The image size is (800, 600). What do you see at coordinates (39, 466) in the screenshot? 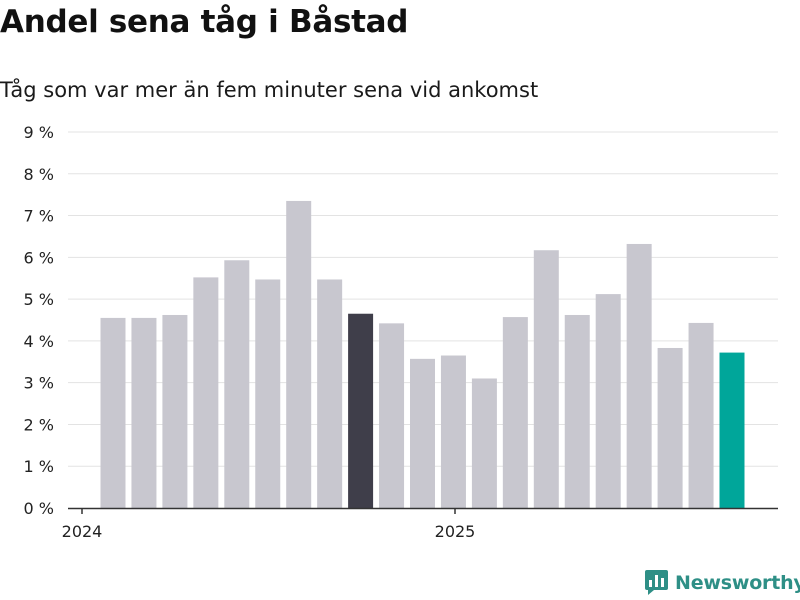
I see `y-tick-label: 1 %` at bounding box center [39, 466].